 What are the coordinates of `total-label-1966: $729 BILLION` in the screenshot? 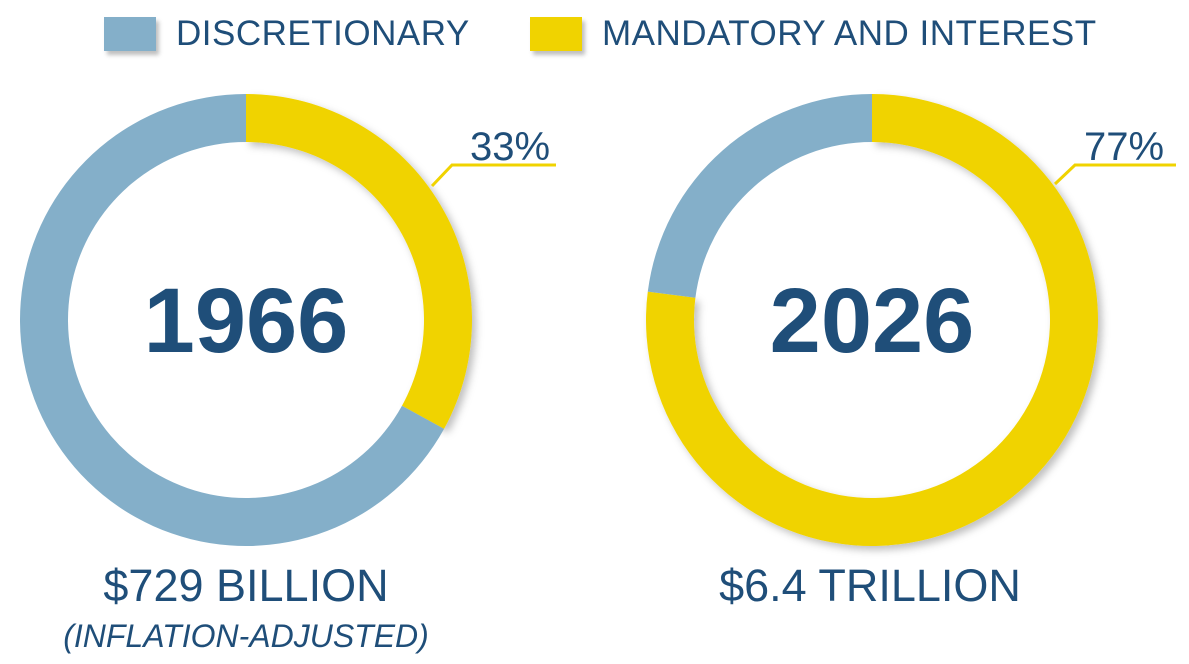 It's located at (246, 585).